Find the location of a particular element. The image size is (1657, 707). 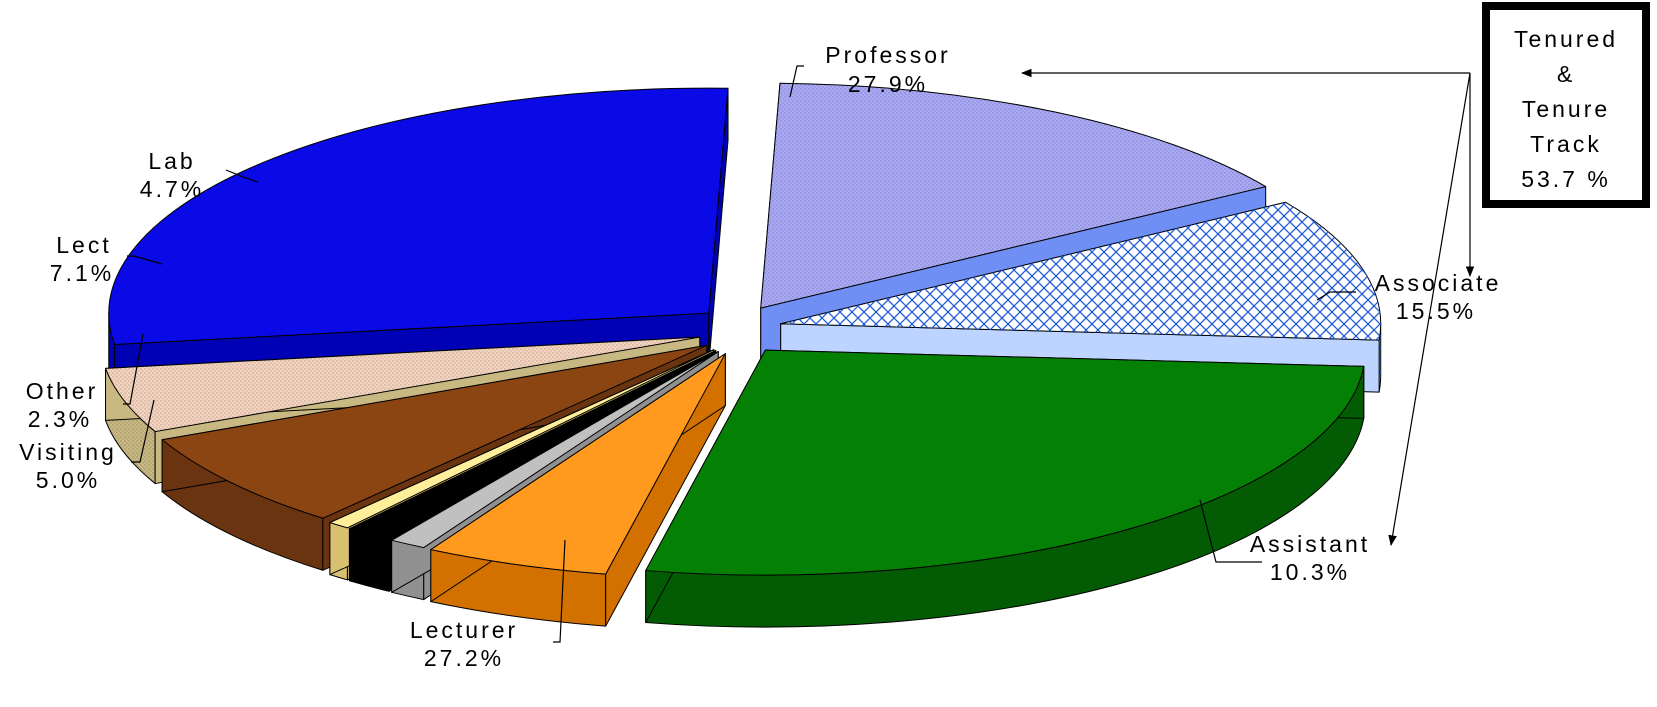

tenure-callout-box is located at coordinates (1566, 105).